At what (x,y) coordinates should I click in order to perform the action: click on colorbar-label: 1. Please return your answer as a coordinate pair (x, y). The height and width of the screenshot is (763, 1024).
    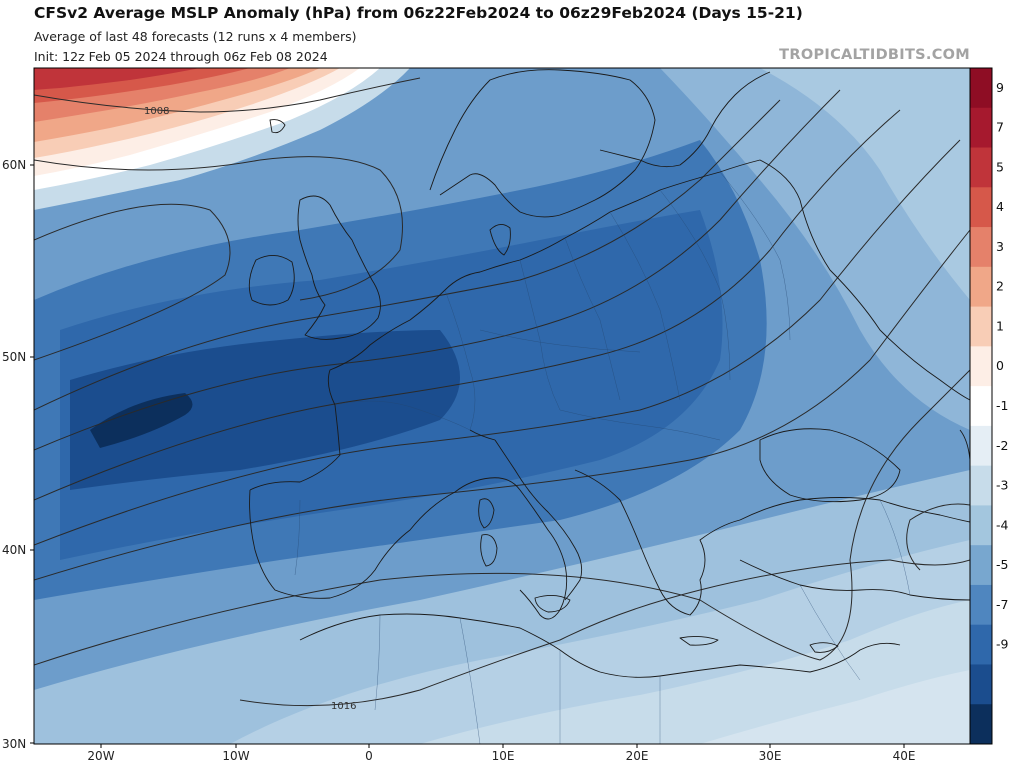
    Looking at the image, I should click on (1000, 325).